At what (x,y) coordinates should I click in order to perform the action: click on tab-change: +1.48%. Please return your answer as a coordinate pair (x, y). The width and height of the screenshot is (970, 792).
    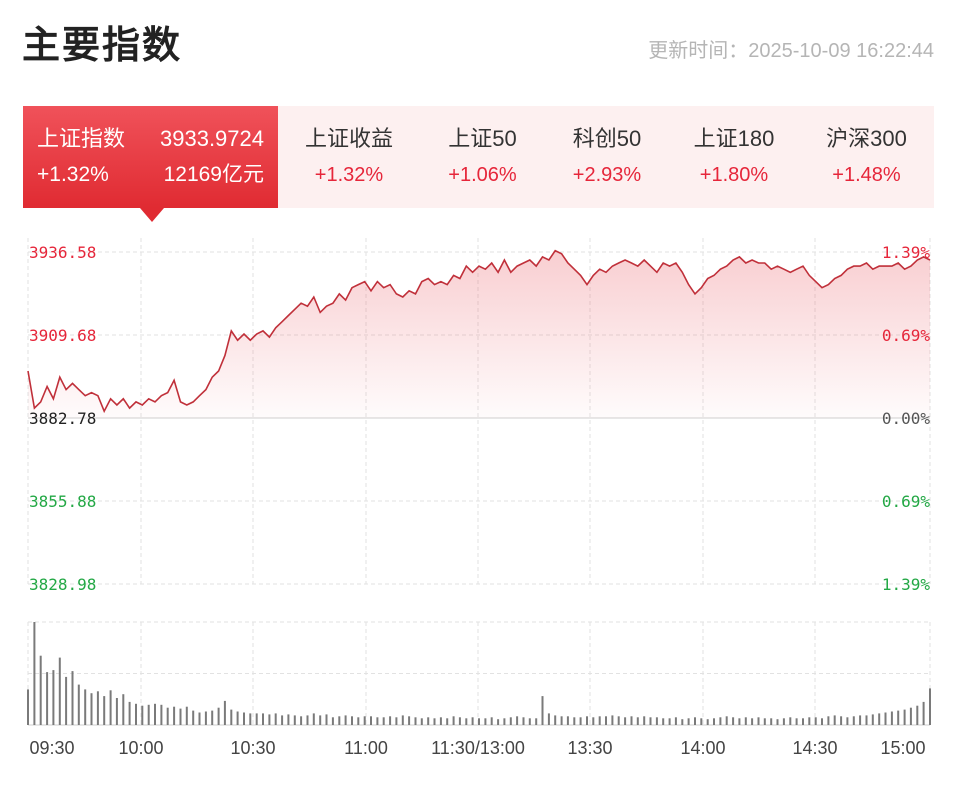
    Looking at the image, I should click on (866, 175).